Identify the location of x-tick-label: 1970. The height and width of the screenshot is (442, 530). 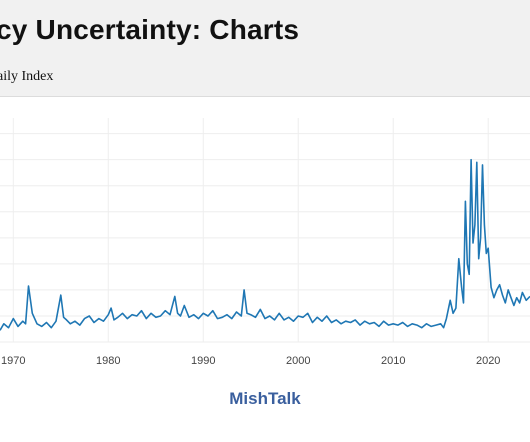
(13, 361).